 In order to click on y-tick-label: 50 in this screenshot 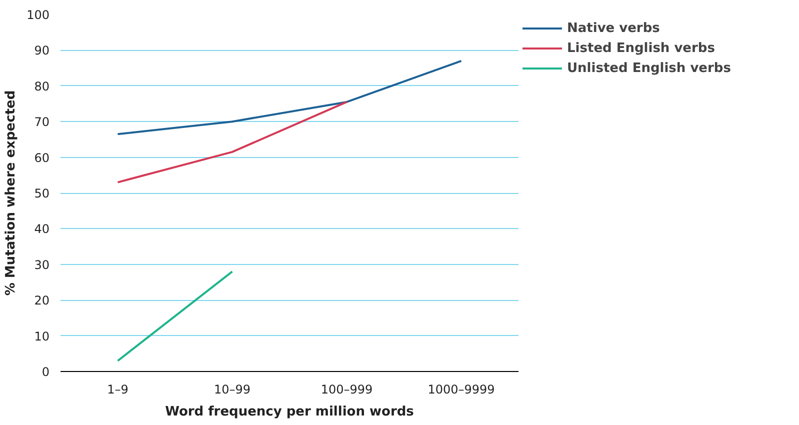, I will do `click(42, 193)`.